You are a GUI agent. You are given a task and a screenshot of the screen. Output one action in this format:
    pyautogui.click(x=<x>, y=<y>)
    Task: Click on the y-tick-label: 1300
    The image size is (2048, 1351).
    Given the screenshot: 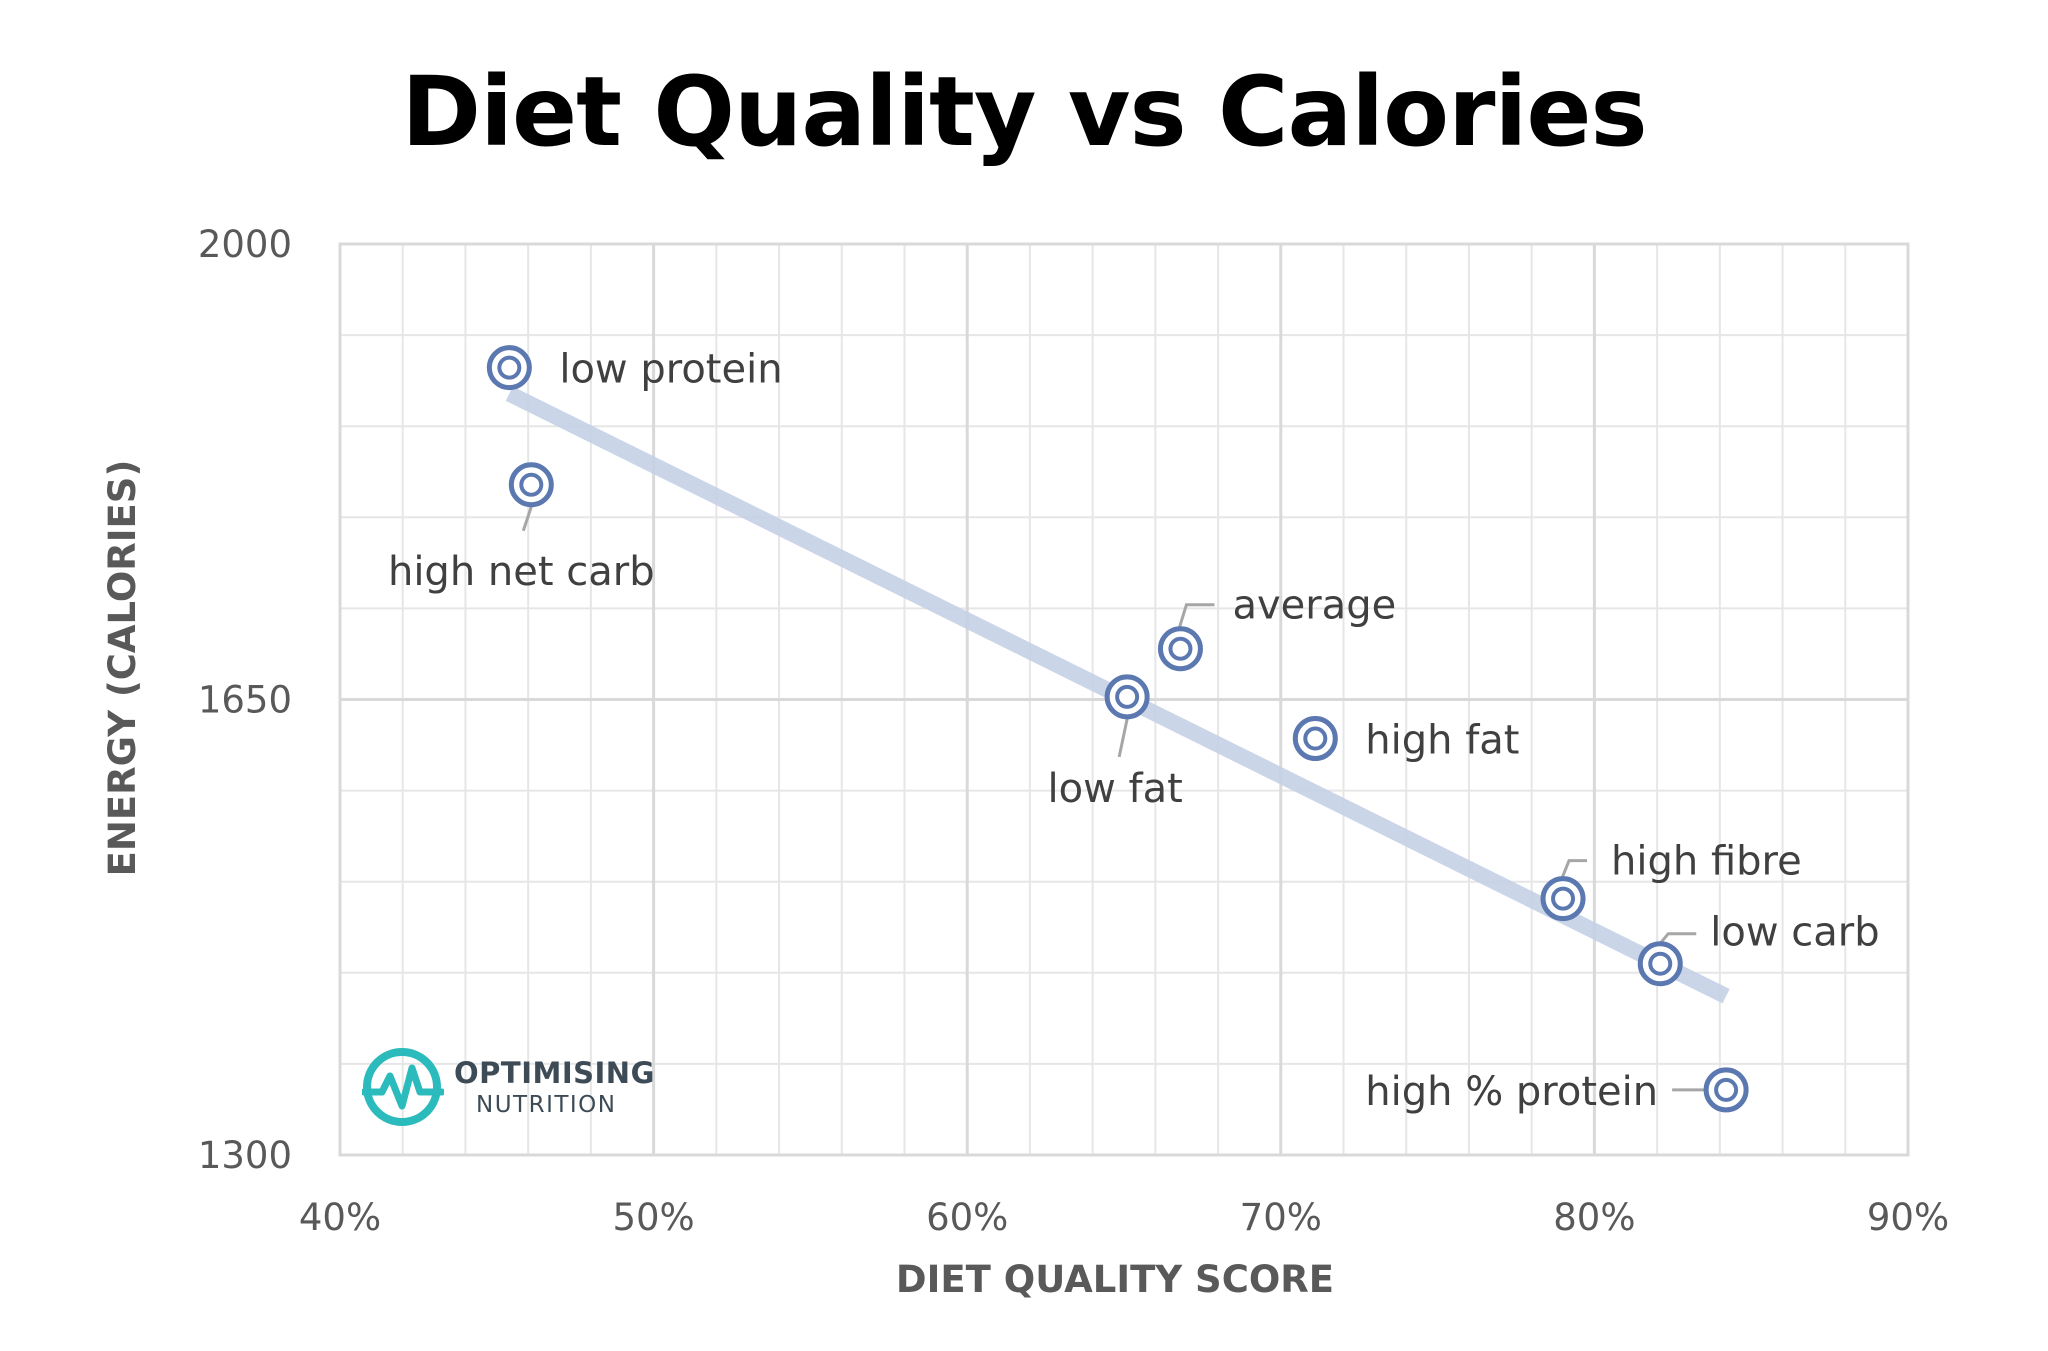 What is the action you would take?
    pyautogui.click(x=245, y=1155)
    